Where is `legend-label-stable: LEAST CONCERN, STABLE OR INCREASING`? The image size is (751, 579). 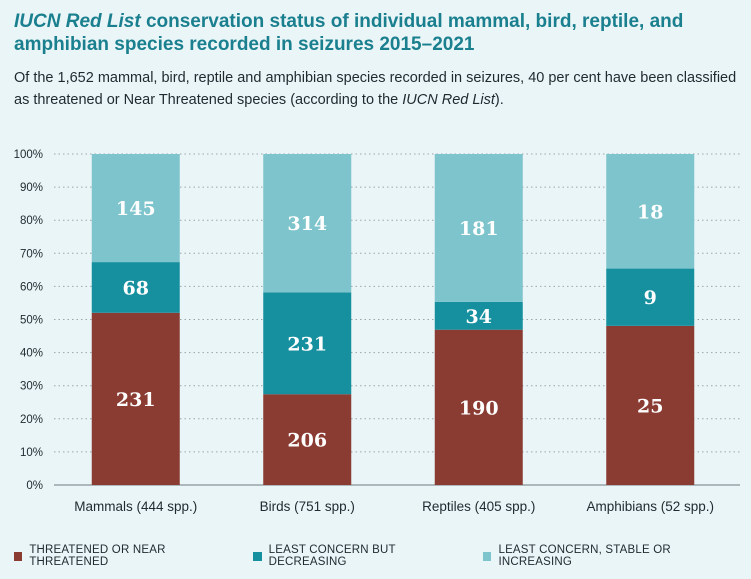
legend-label-stable: LEAST CONCERN, STABLE OR INCREASING is located at coordinates (584, 556).